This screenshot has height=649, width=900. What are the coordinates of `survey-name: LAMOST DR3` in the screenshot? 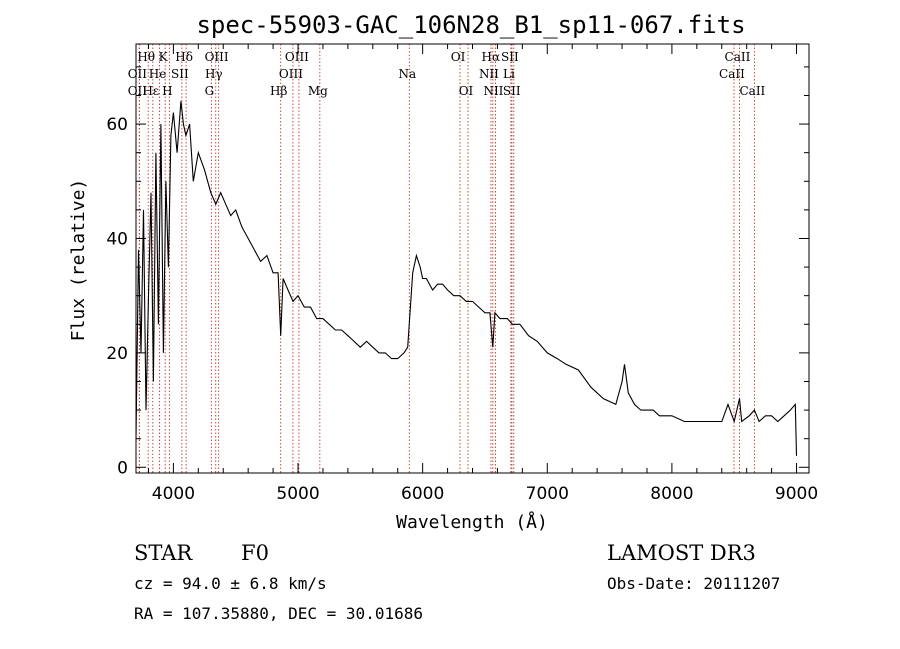 It's located at (681, 553).